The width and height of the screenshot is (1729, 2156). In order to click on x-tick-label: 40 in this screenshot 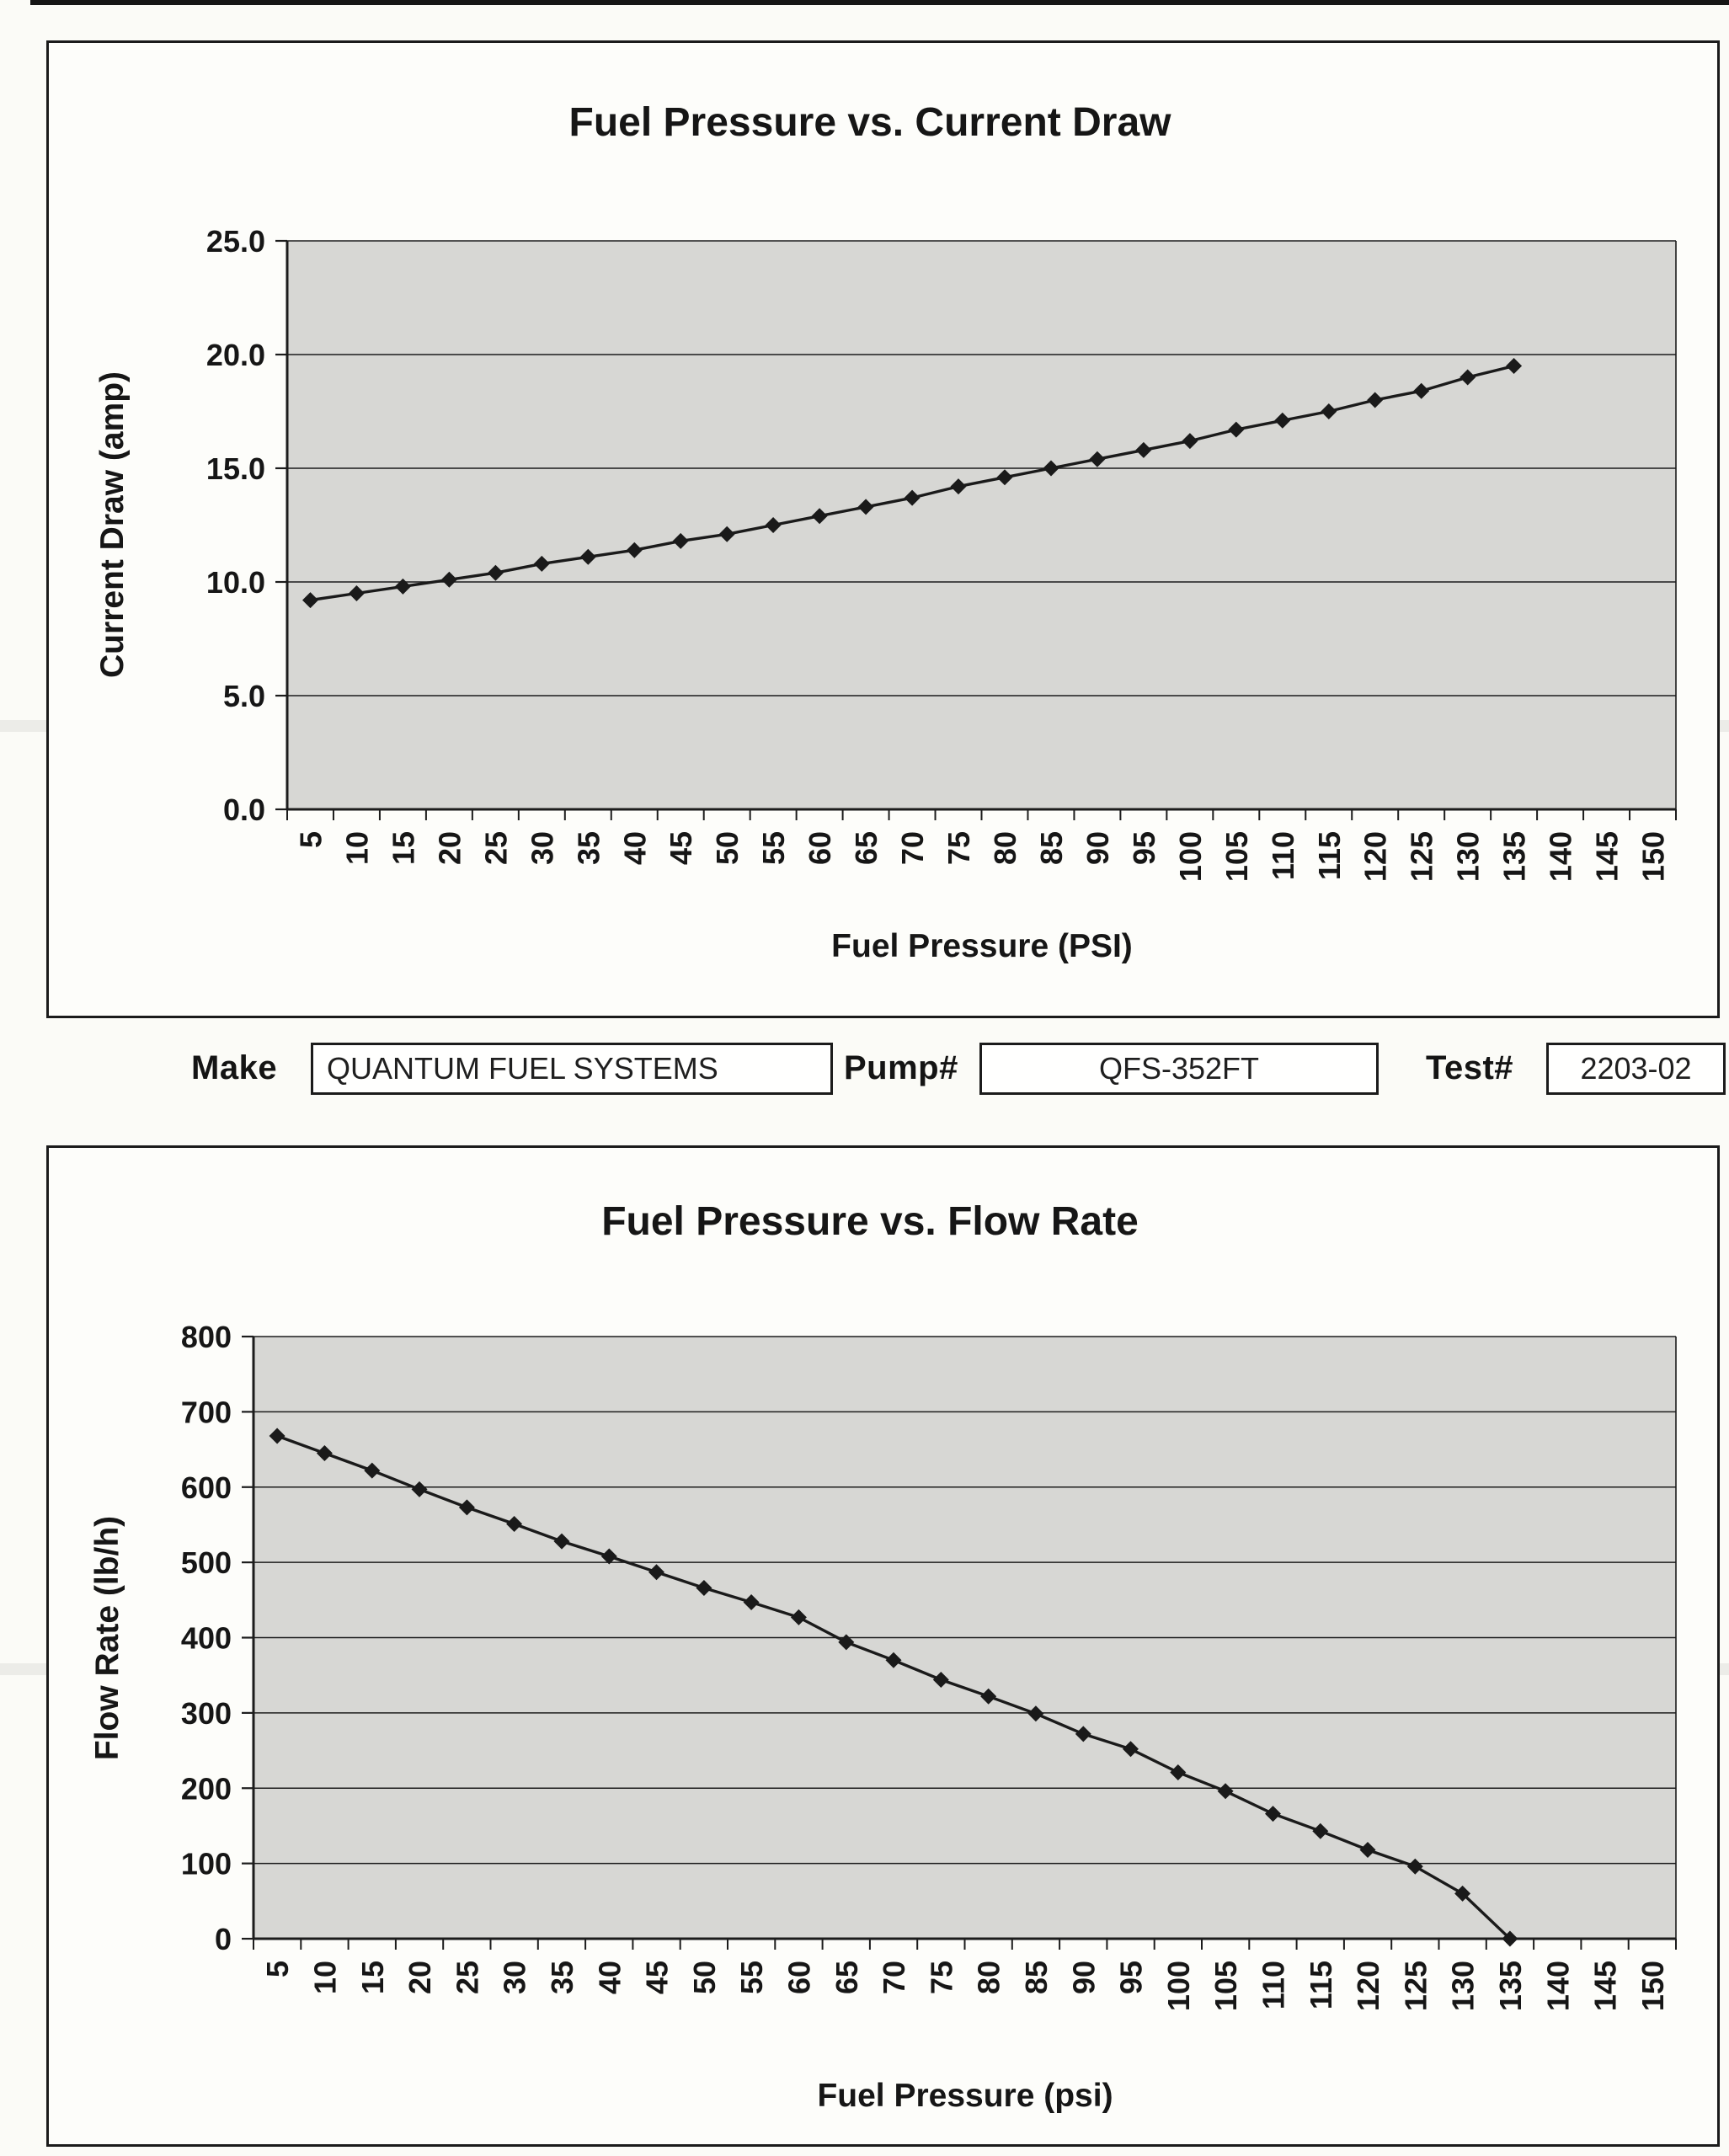, I will do `click(609, 1978)`.